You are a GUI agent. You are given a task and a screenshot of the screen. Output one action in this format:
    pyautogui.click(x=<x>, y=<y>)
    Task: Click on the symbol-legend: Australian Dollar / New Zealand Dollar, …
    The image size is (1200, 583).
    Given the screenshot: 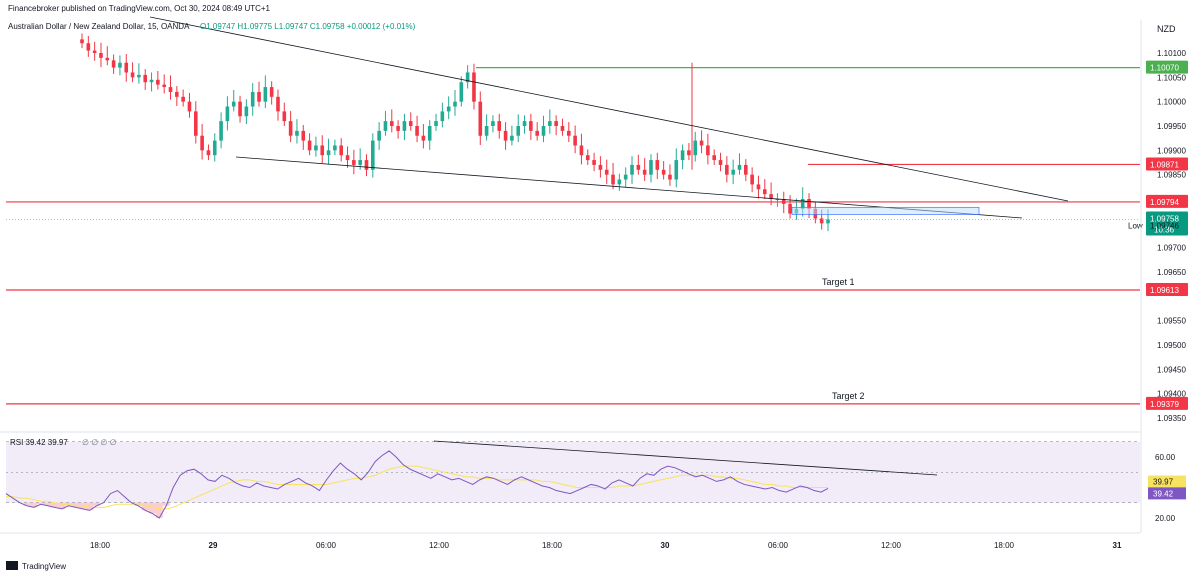 What is the action you would take?
    pyautogui.click(x=99, y=26)
    